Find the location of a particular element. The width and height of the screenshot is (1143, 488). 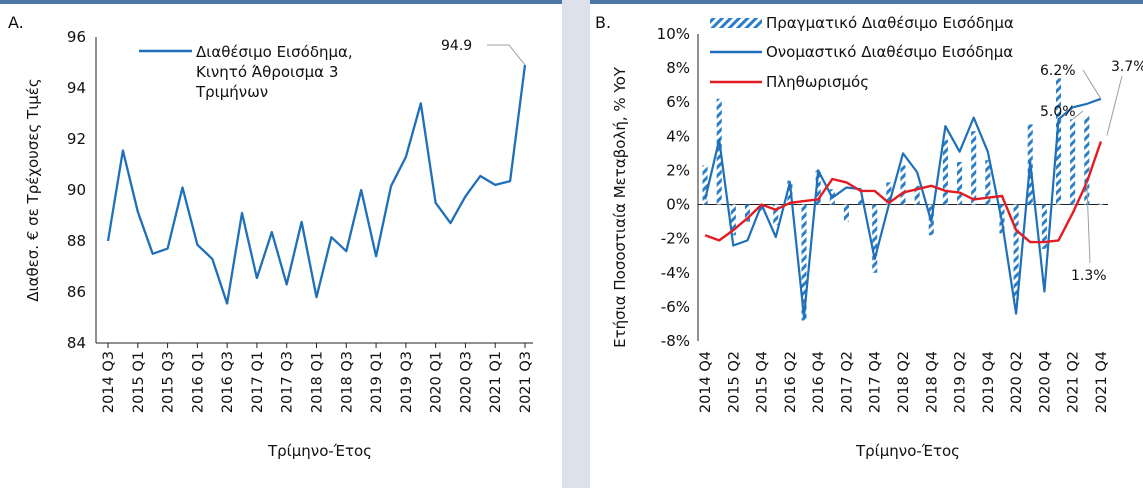

x-tick-label: 2018 Q1 is located at coordinates (318, 382).